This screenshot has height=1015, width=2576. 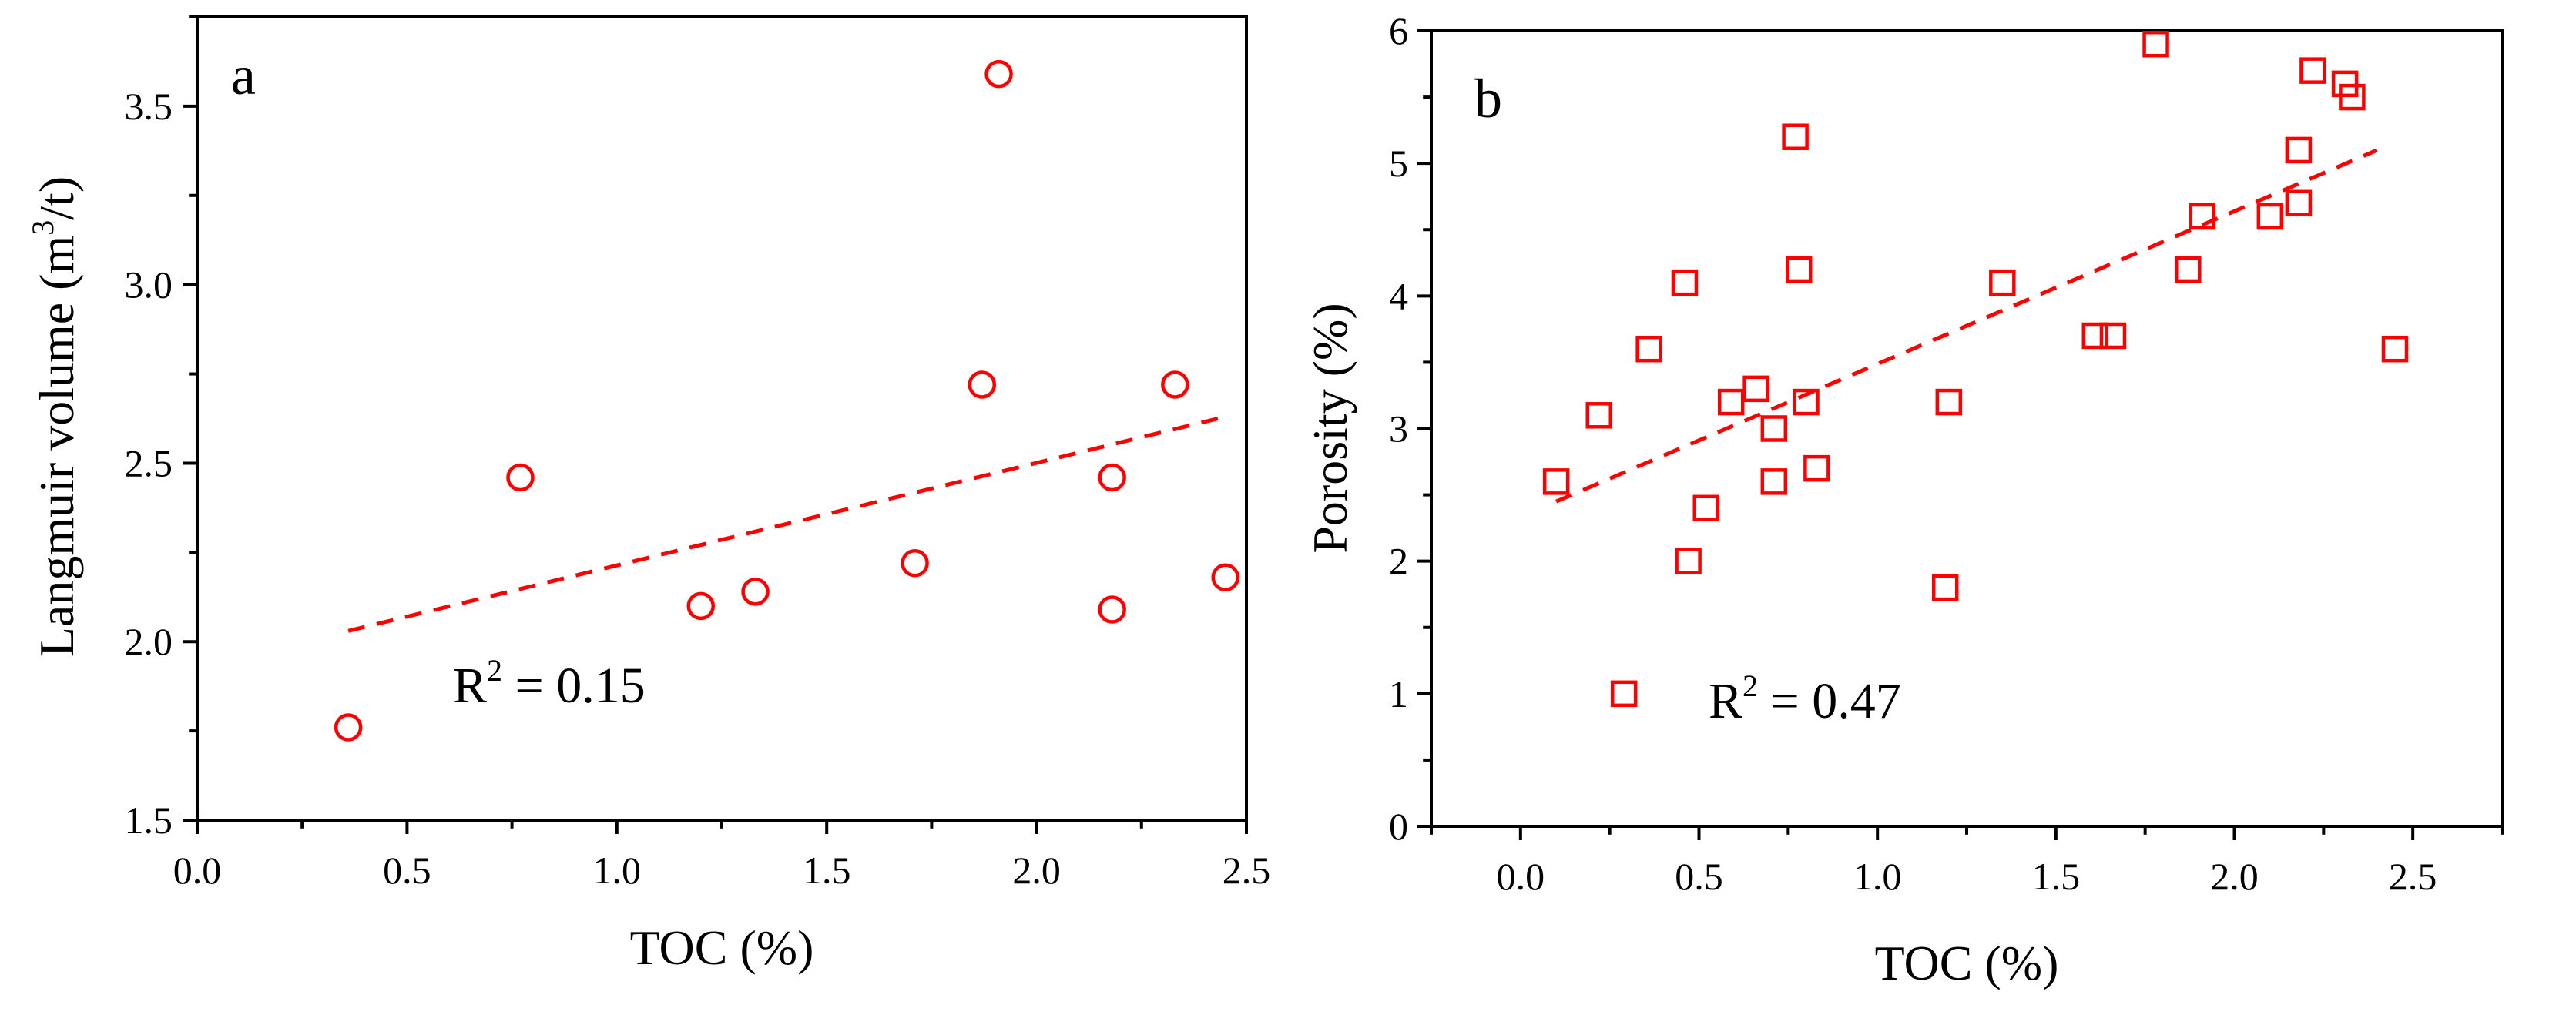 What do you see at coordinates (1521, 877) in the screenshot?
I see `panel-b-x-tick-label: 0.0` at bounding box center [1521, 877].